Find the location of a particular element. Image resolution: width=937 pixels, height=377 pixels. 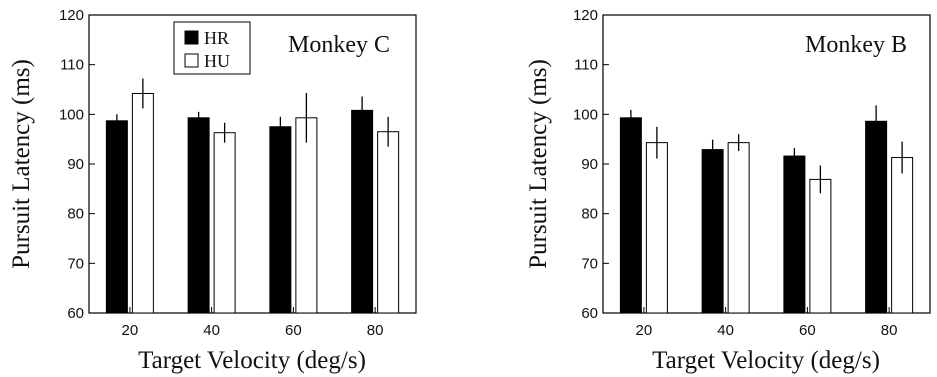

legend-swatch-hr is located at coordinates (191, 37).